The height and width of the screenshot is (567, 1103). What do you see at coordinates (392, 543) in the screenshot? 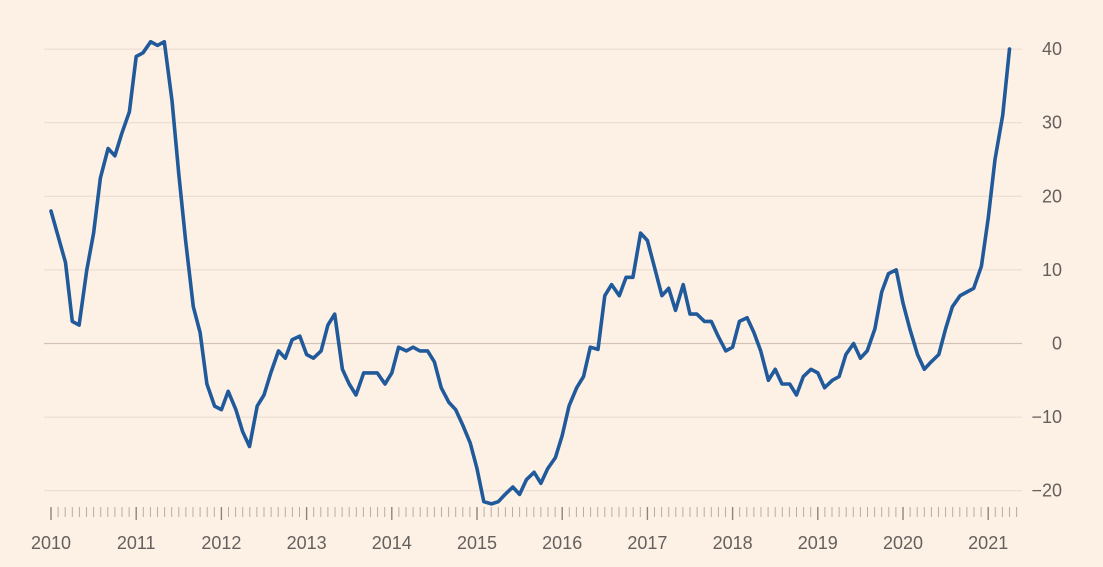
I see `x-tick-label: 2014` at bounding box center [392, 543].